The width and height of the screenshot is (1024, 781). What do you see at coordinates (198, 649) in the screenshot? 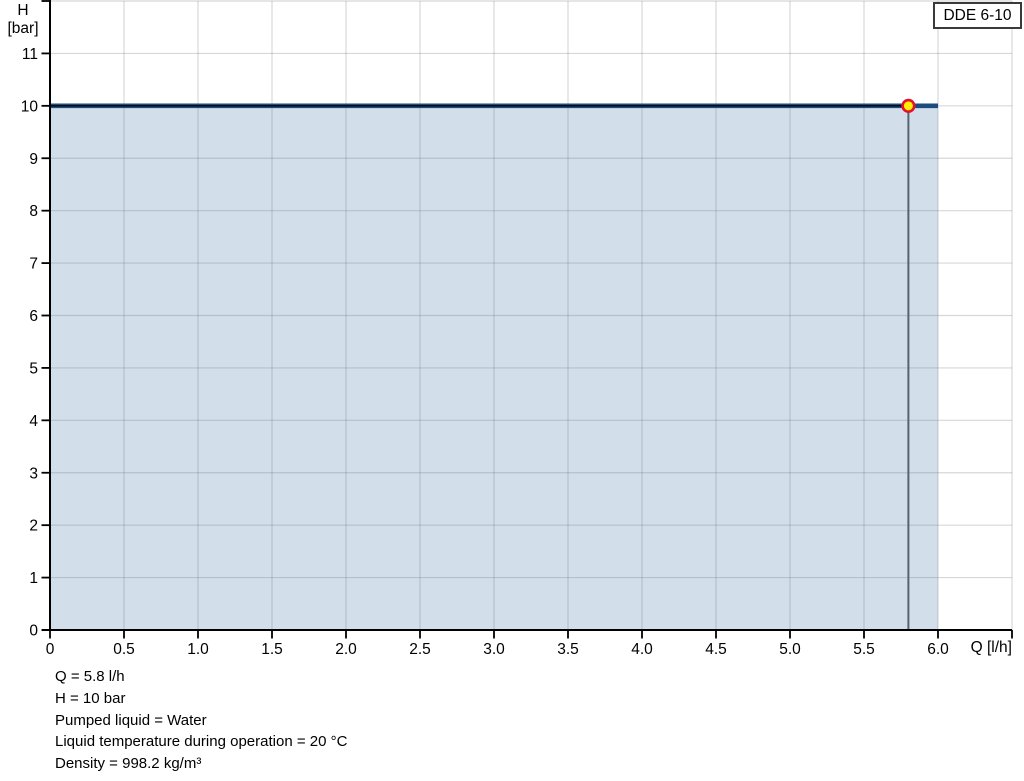
I see `x-tick-label: 1.0` at bounding box center [198, 649].